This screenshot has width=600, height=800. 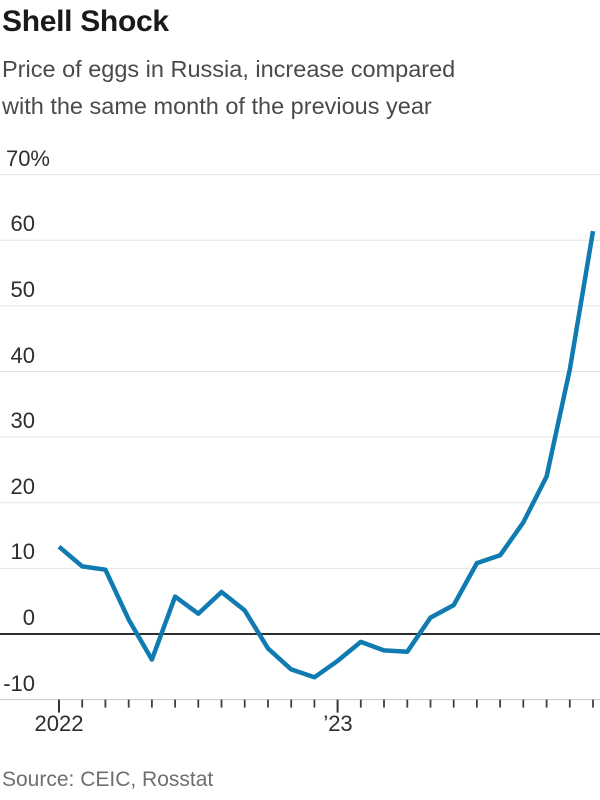 I want to click on y-axis-label-40: 40, so click(x=22, y=355).